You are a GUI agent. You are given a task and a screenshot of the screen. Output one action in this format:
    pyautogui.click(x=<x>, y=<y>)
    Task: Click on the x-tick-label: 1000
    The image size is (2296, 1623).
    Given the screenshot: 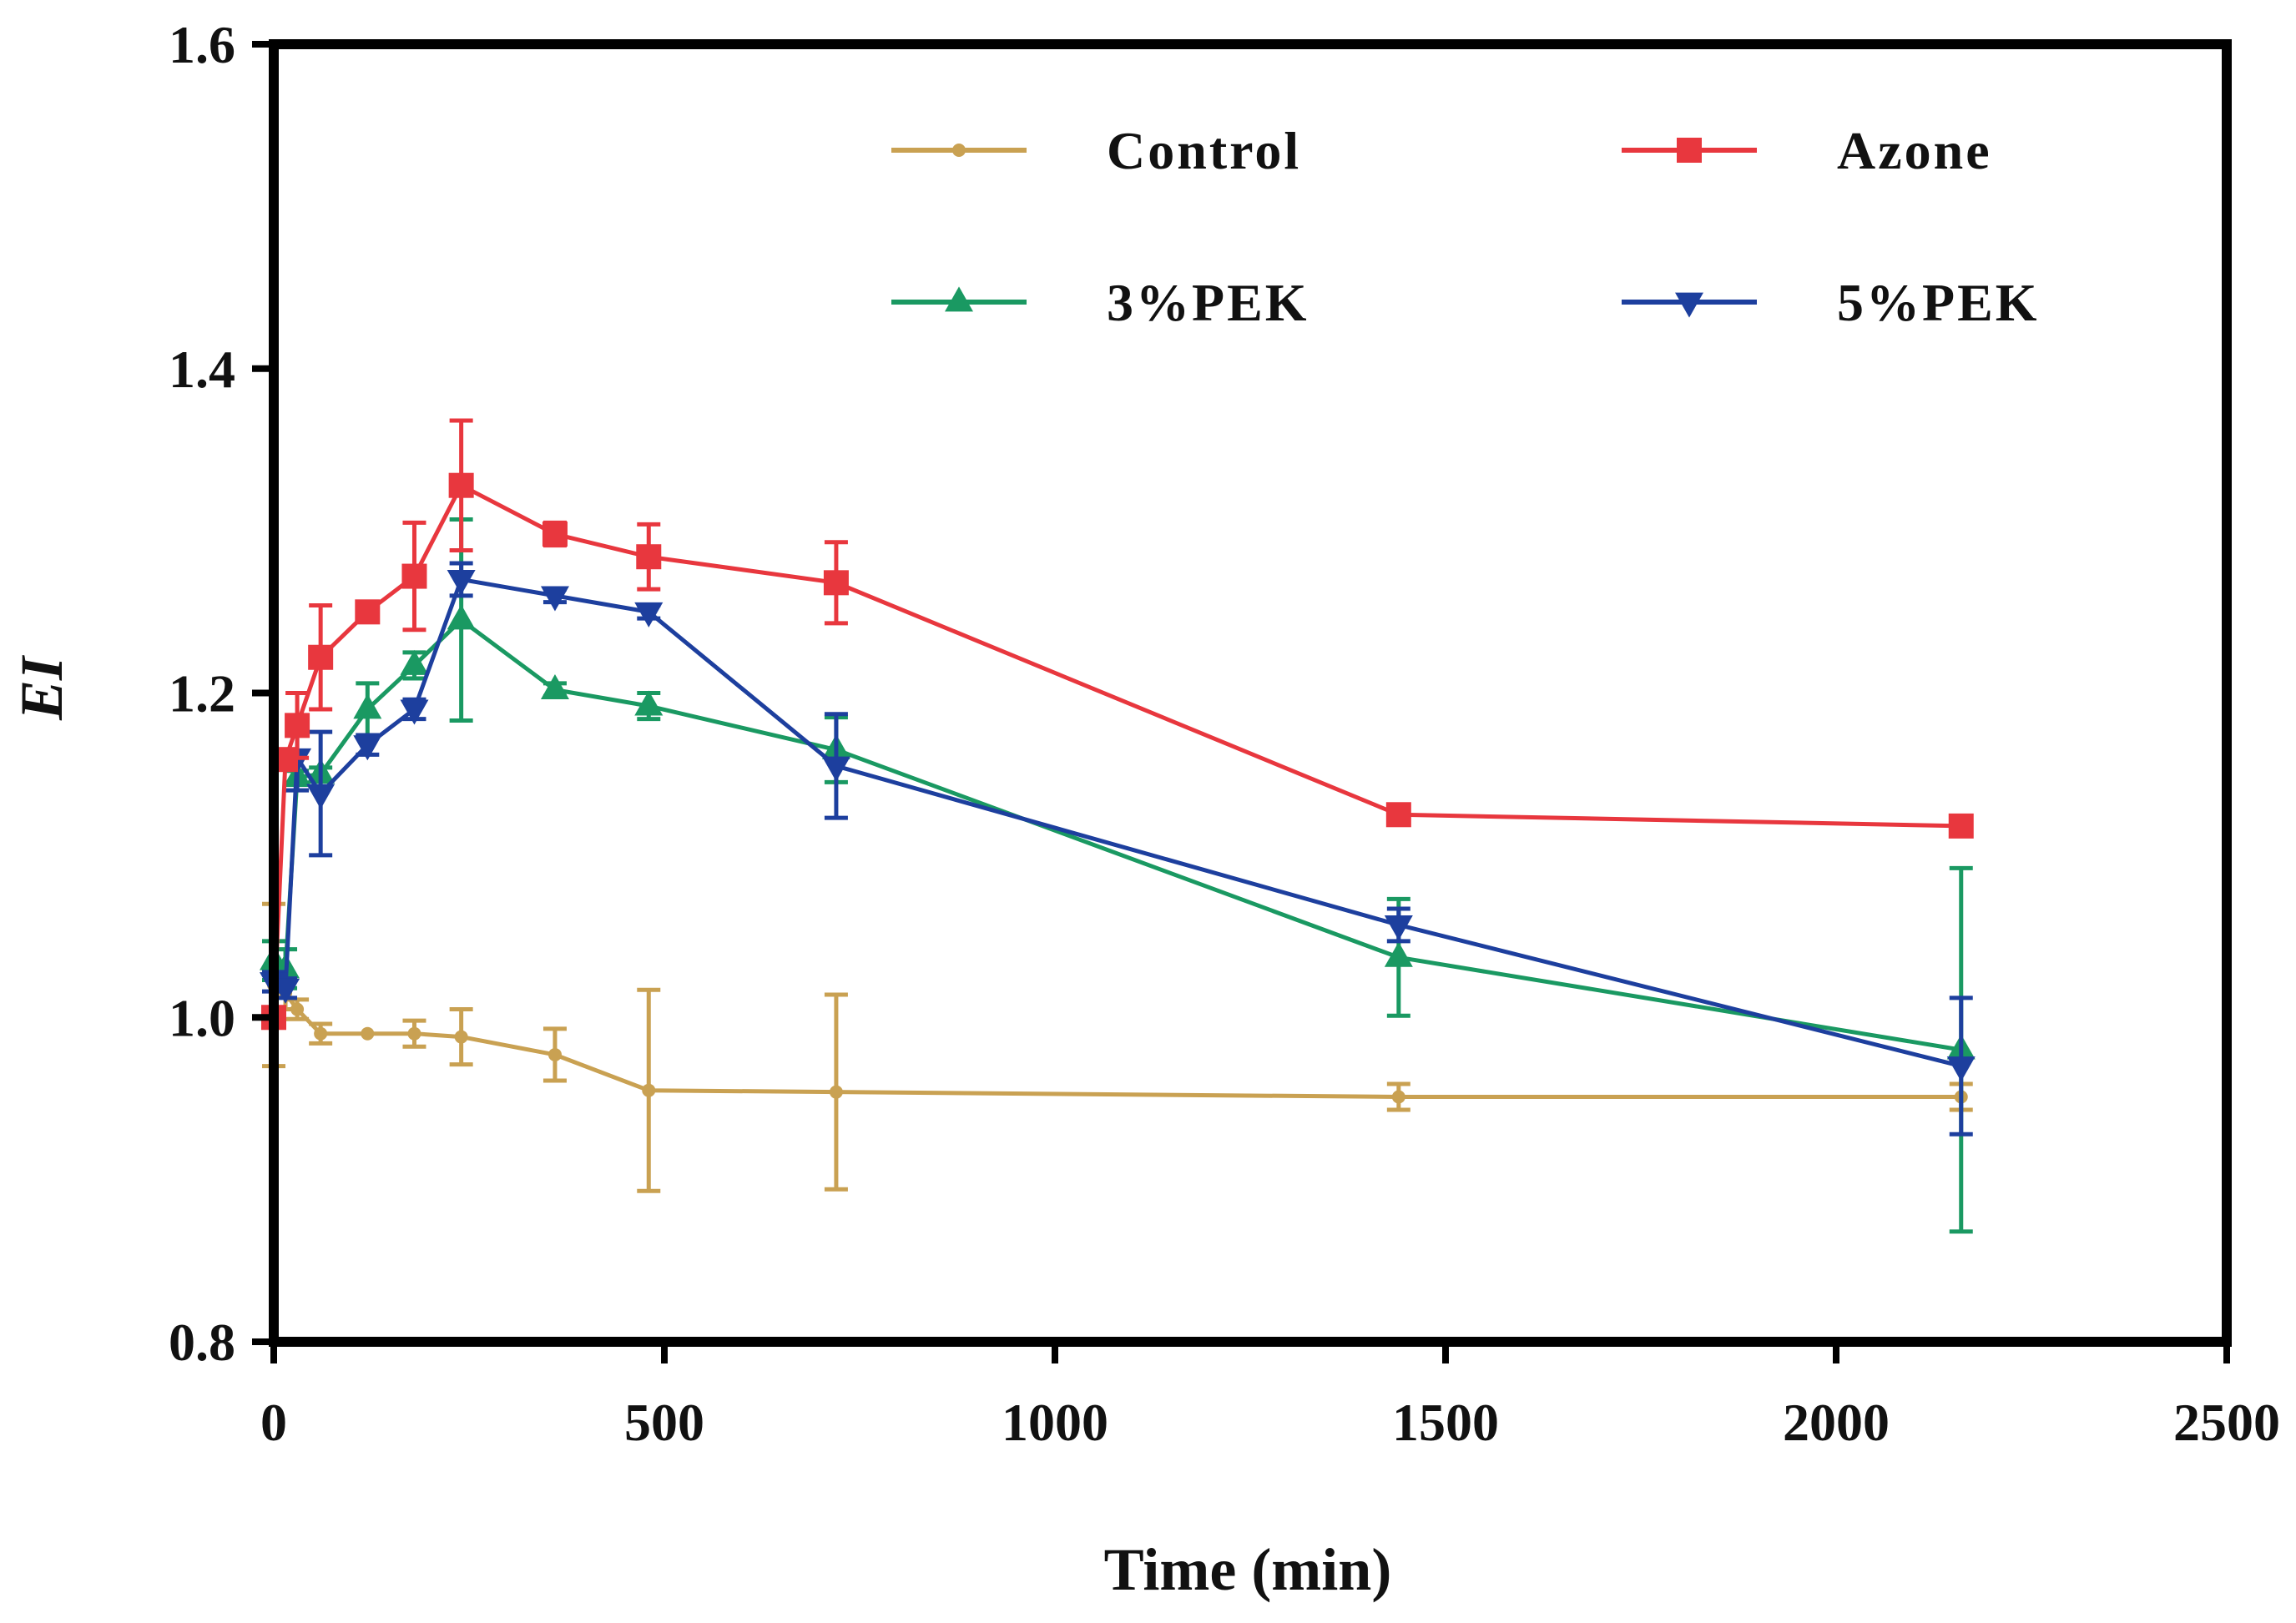 What is the action you would take?
    pyautogui.click(x=1055, y=1422)
    